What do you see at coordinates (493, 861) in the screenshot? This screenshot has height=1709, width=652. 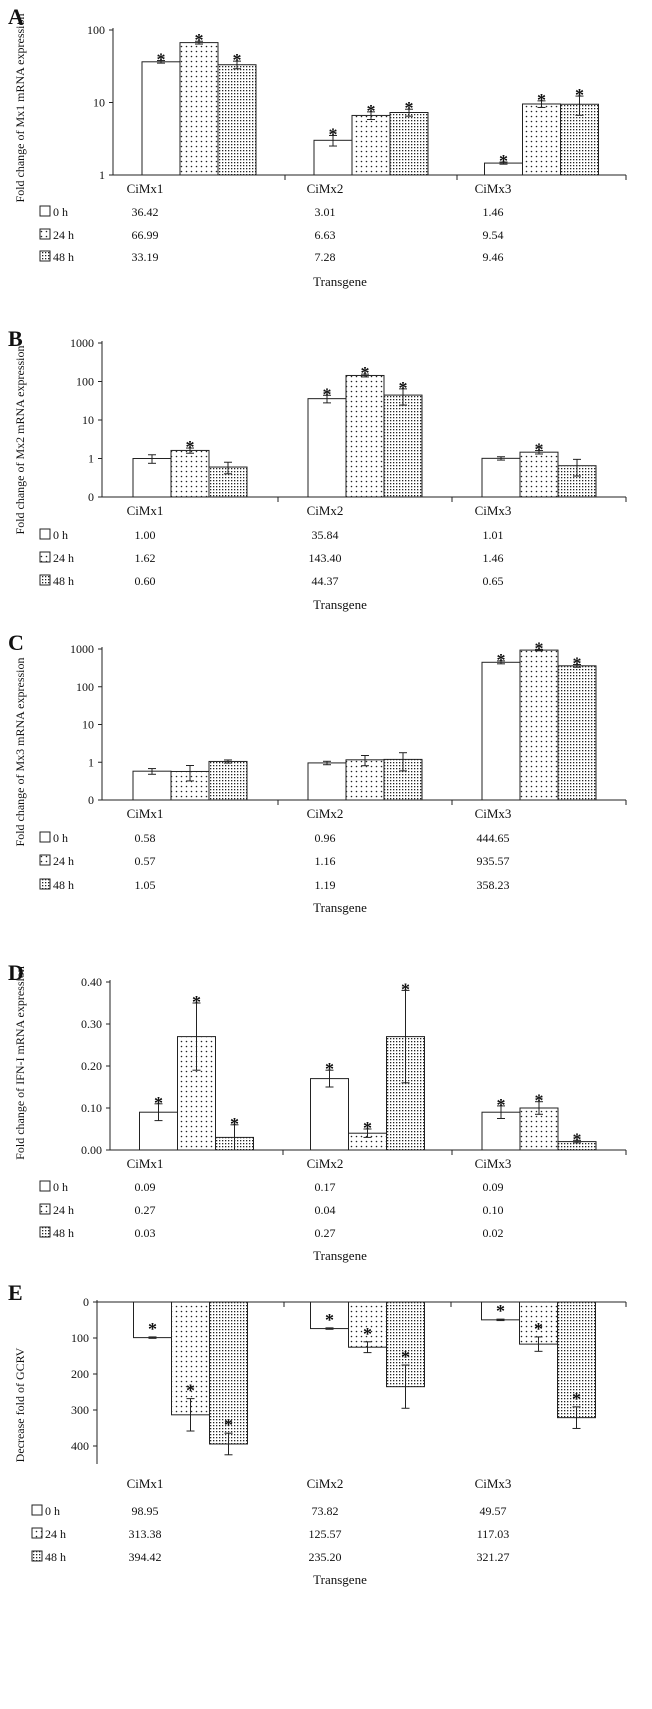 I see `data-table-value: 935.57` at bounding box center [493, 861].